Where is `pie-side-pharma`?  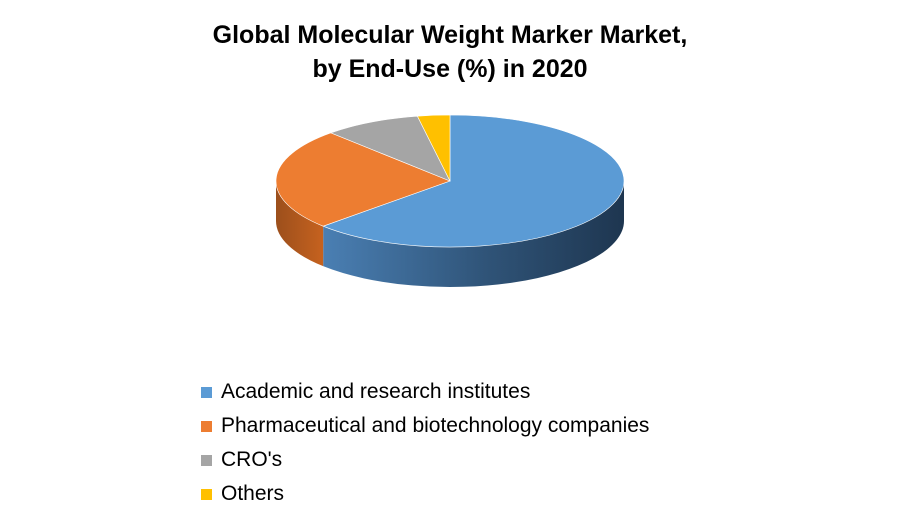 pie-side-pharma is located at coordinates (300, 224).